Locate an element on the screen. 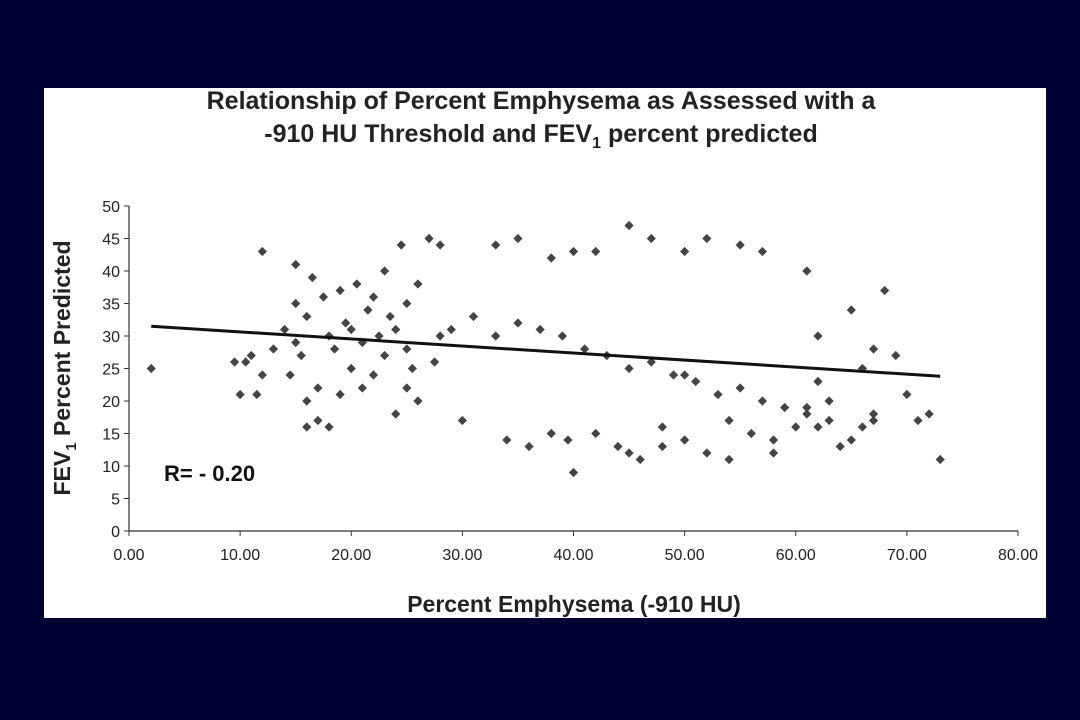 Image resolution: width=1080 pixels, height=720 pixels. y-axis-title: FEV1 Percent Predicted is located at coordinates (64, 367).